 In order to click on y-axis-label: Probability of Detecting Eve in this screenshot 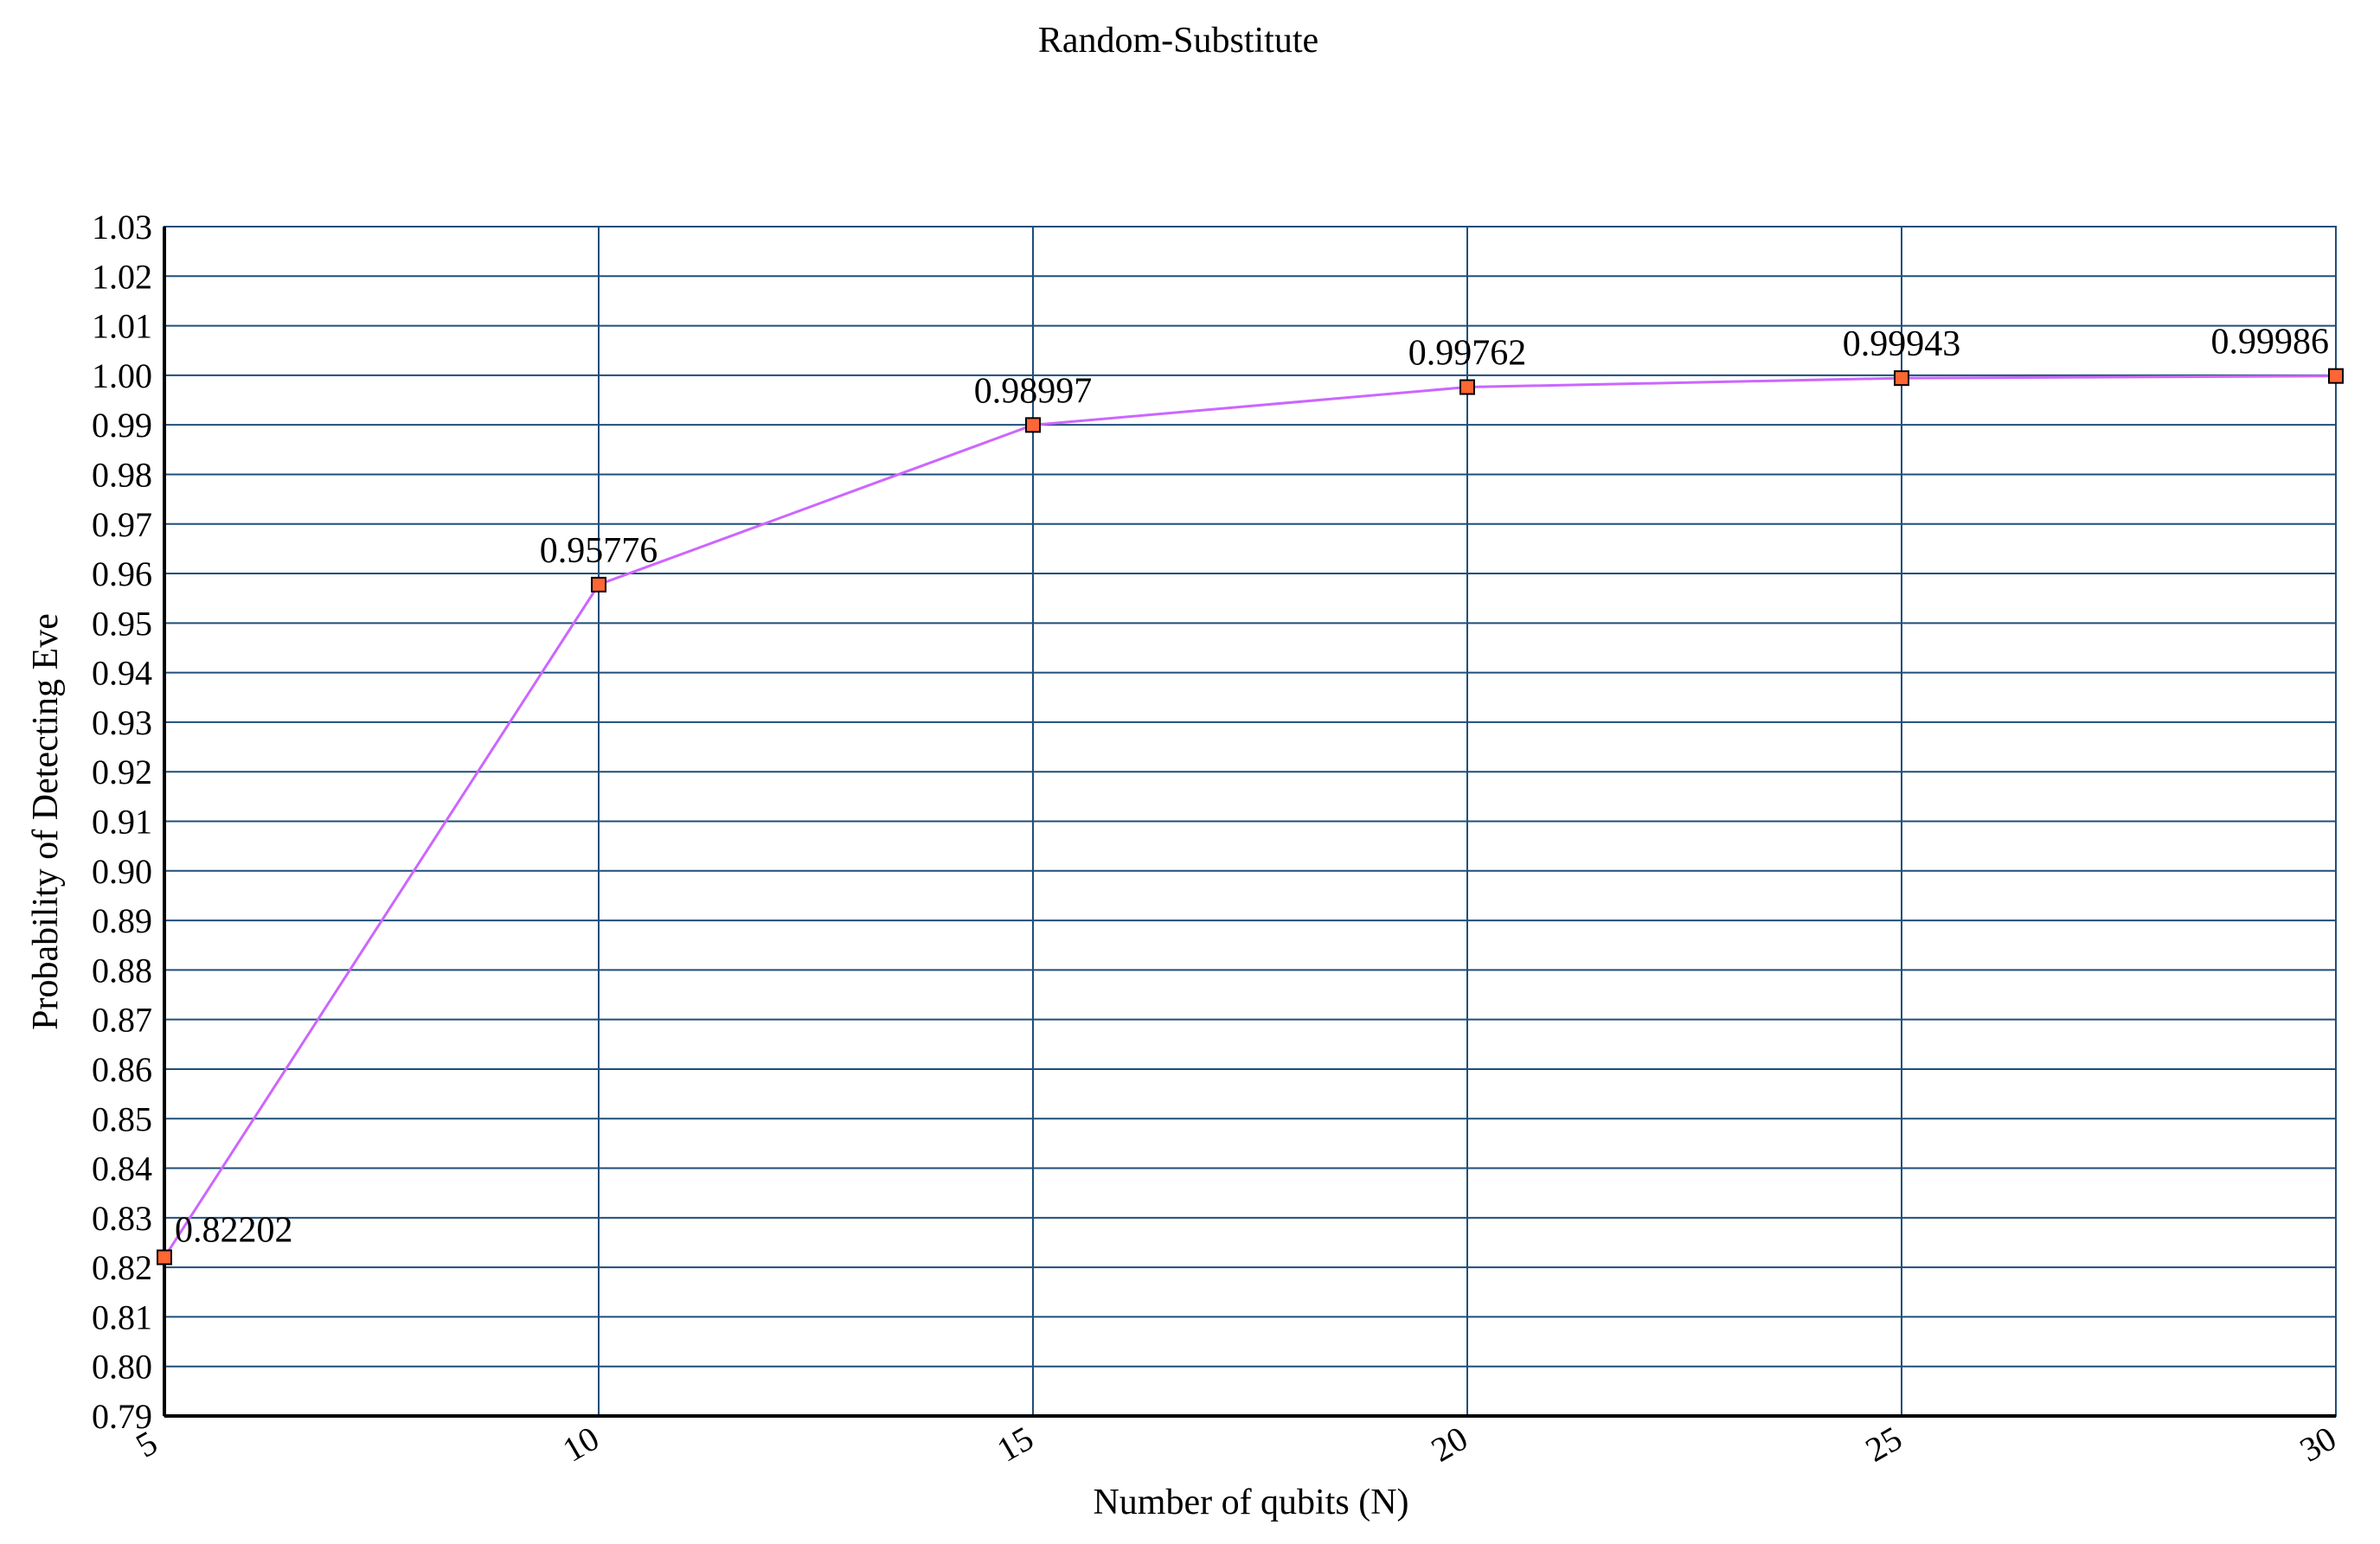, I will do `click(46, 822)`.